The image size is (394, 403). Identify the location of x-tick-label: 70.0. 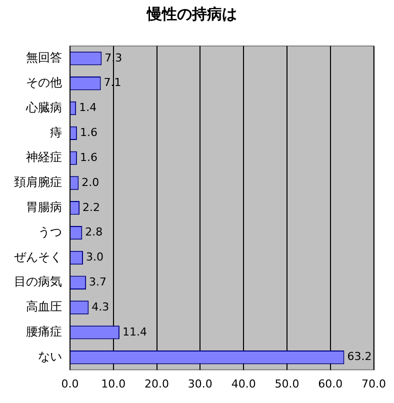
(374, 383).